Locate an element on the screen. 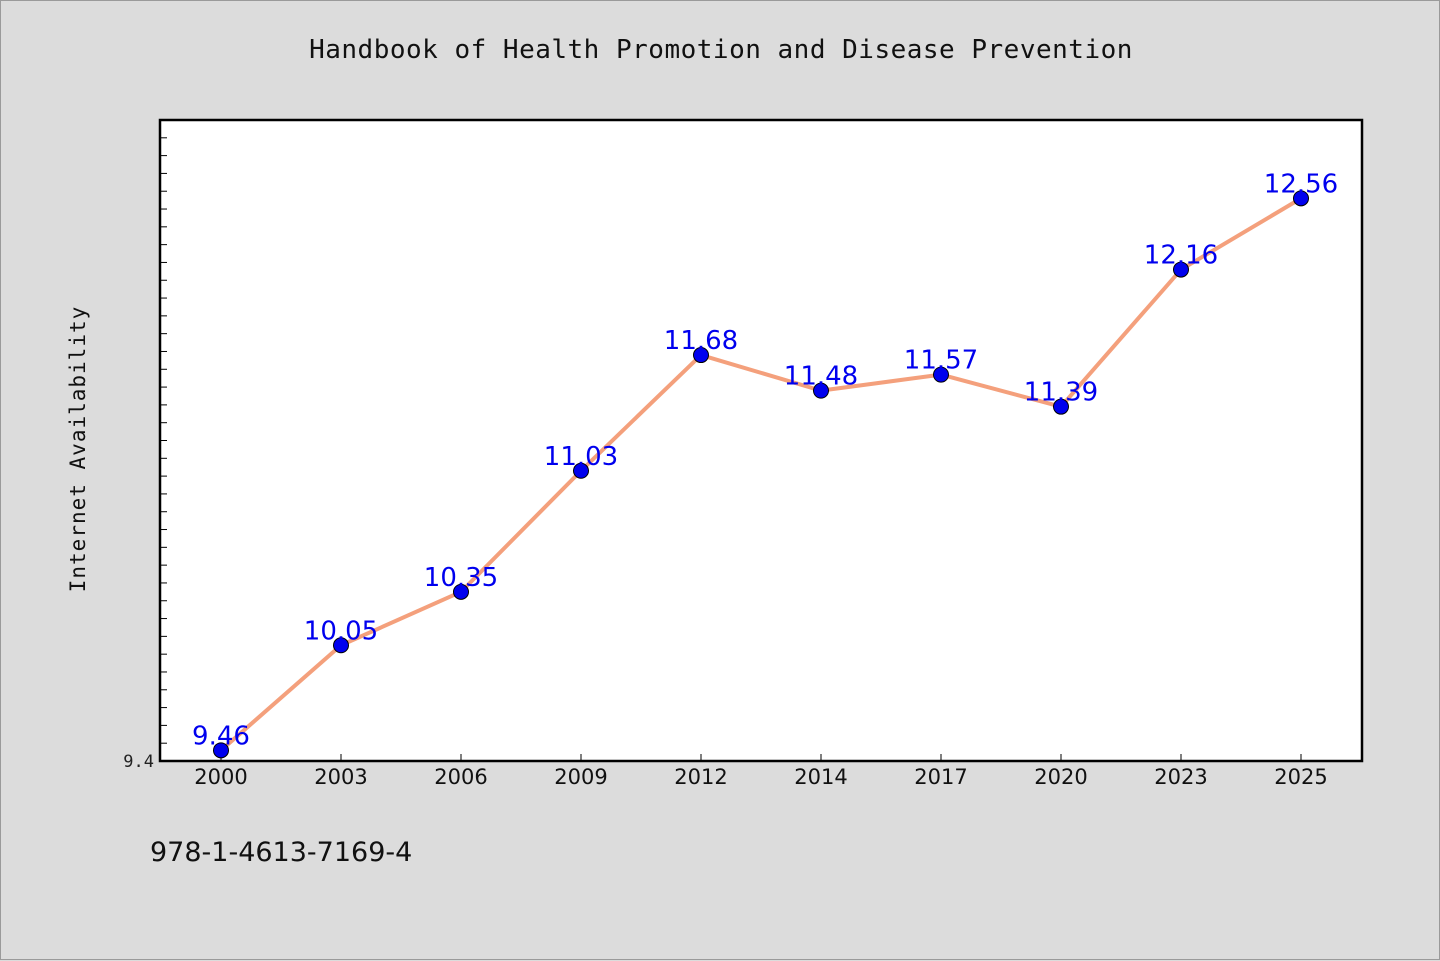 Image resolution: width=1440 pixels, height=961 pixels. data-label: 12.56 is located at coordinates (1301, 184).